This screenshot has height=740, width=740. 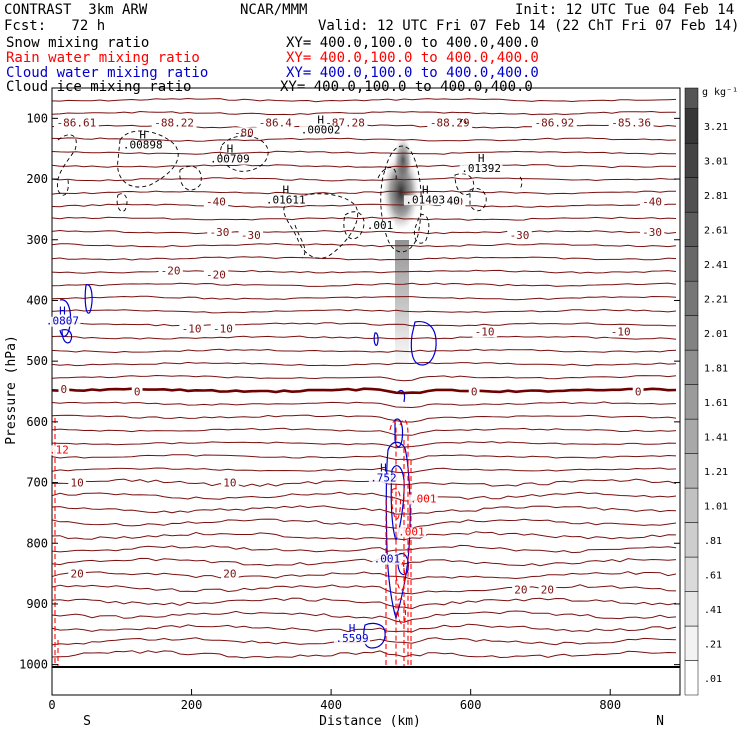 I want to click on legend-cloudwater-label: Cloud water mixing ratio, so click(x=107, y=73).